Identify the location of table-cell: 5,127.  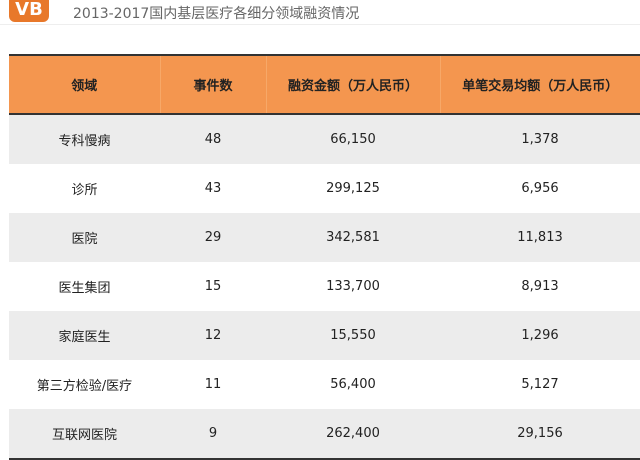
(540, 384).